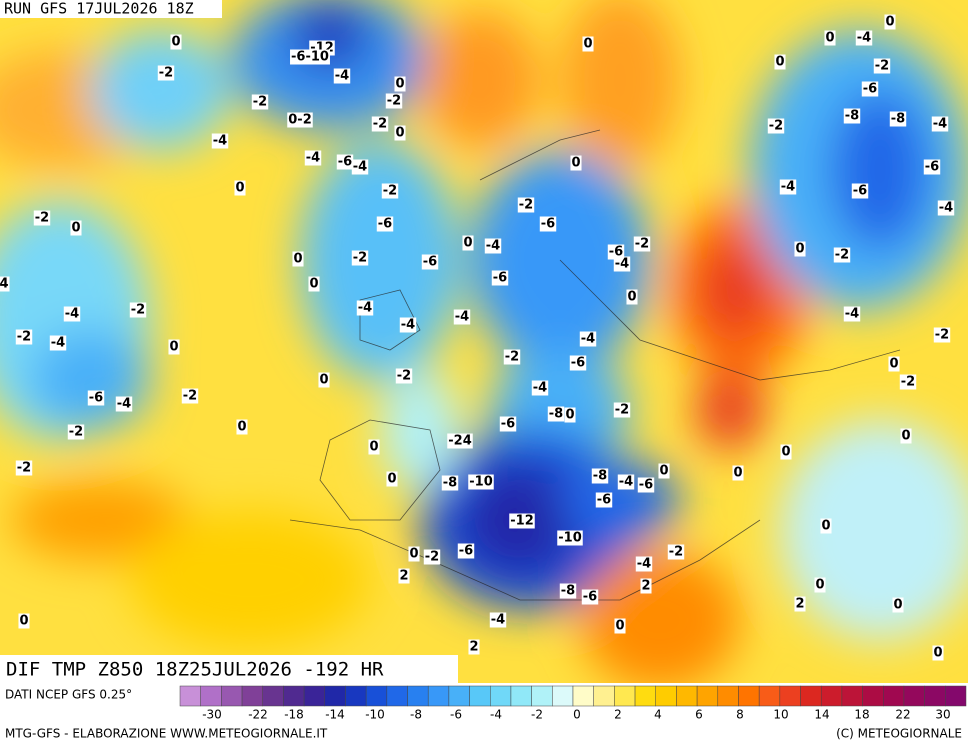 This screenshot has width=968, height=745. What do you see at coordinates (68, 695) in the screenshot?
I see `source: DATI NCEP GFS 0.25°` at bounding box center [68, 695].